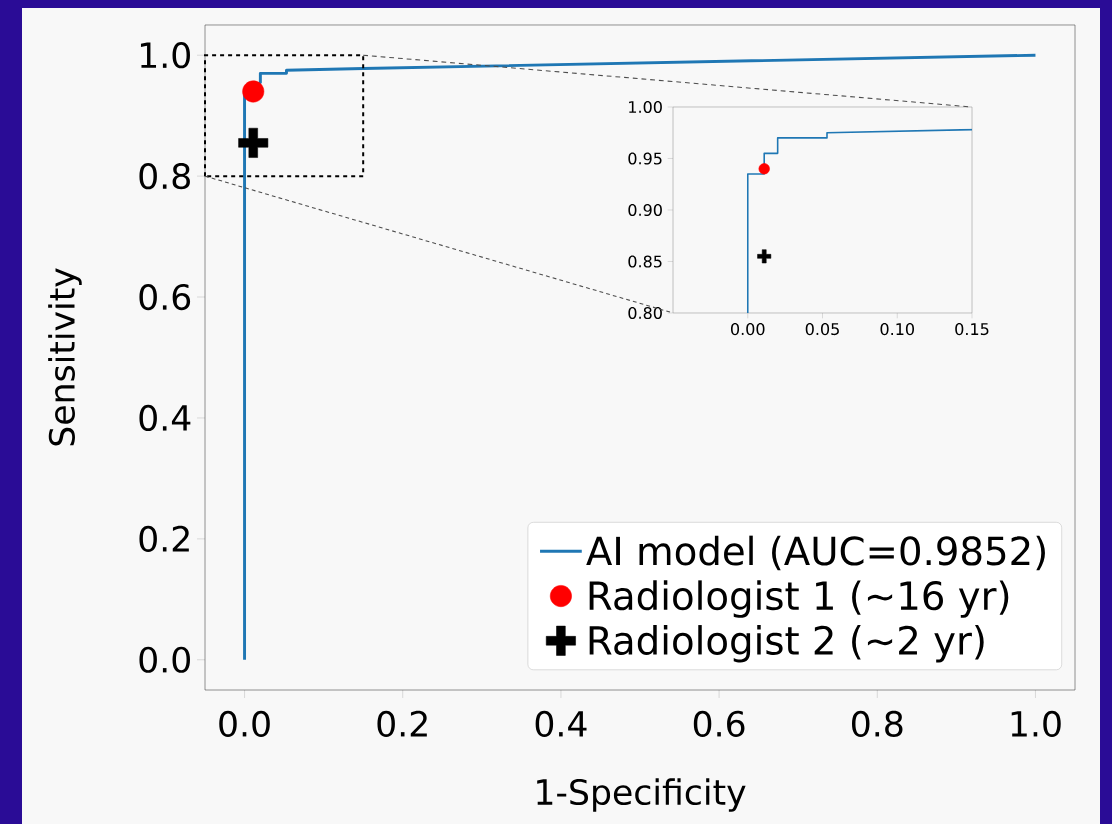  Describe the element at coordinates (786, 644) in the screenshot. I see `legend-label: Radiologist 2 (~2 yr)` at that location.